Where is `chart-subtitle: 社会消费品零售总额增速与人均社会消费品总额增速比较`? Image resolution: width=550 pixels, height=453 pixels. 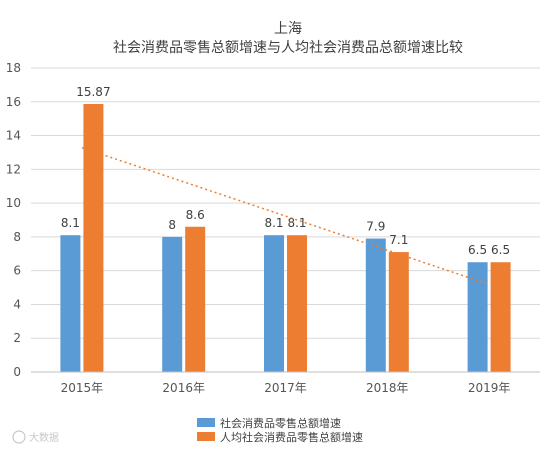
chart-subtitle: 社会消费品零售总额增速与人均社会消费品总额增速比较 is located at coordinates (288, 48).